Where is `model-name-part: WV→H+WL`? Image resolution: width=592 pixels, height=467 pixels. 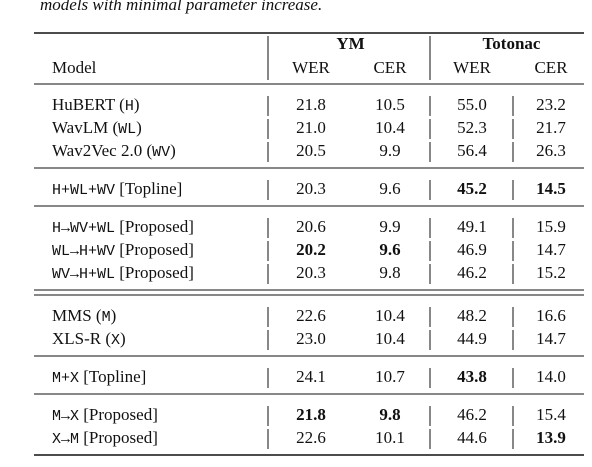
model-name-part: WV→H+WL is located at coordinates (83, 274).